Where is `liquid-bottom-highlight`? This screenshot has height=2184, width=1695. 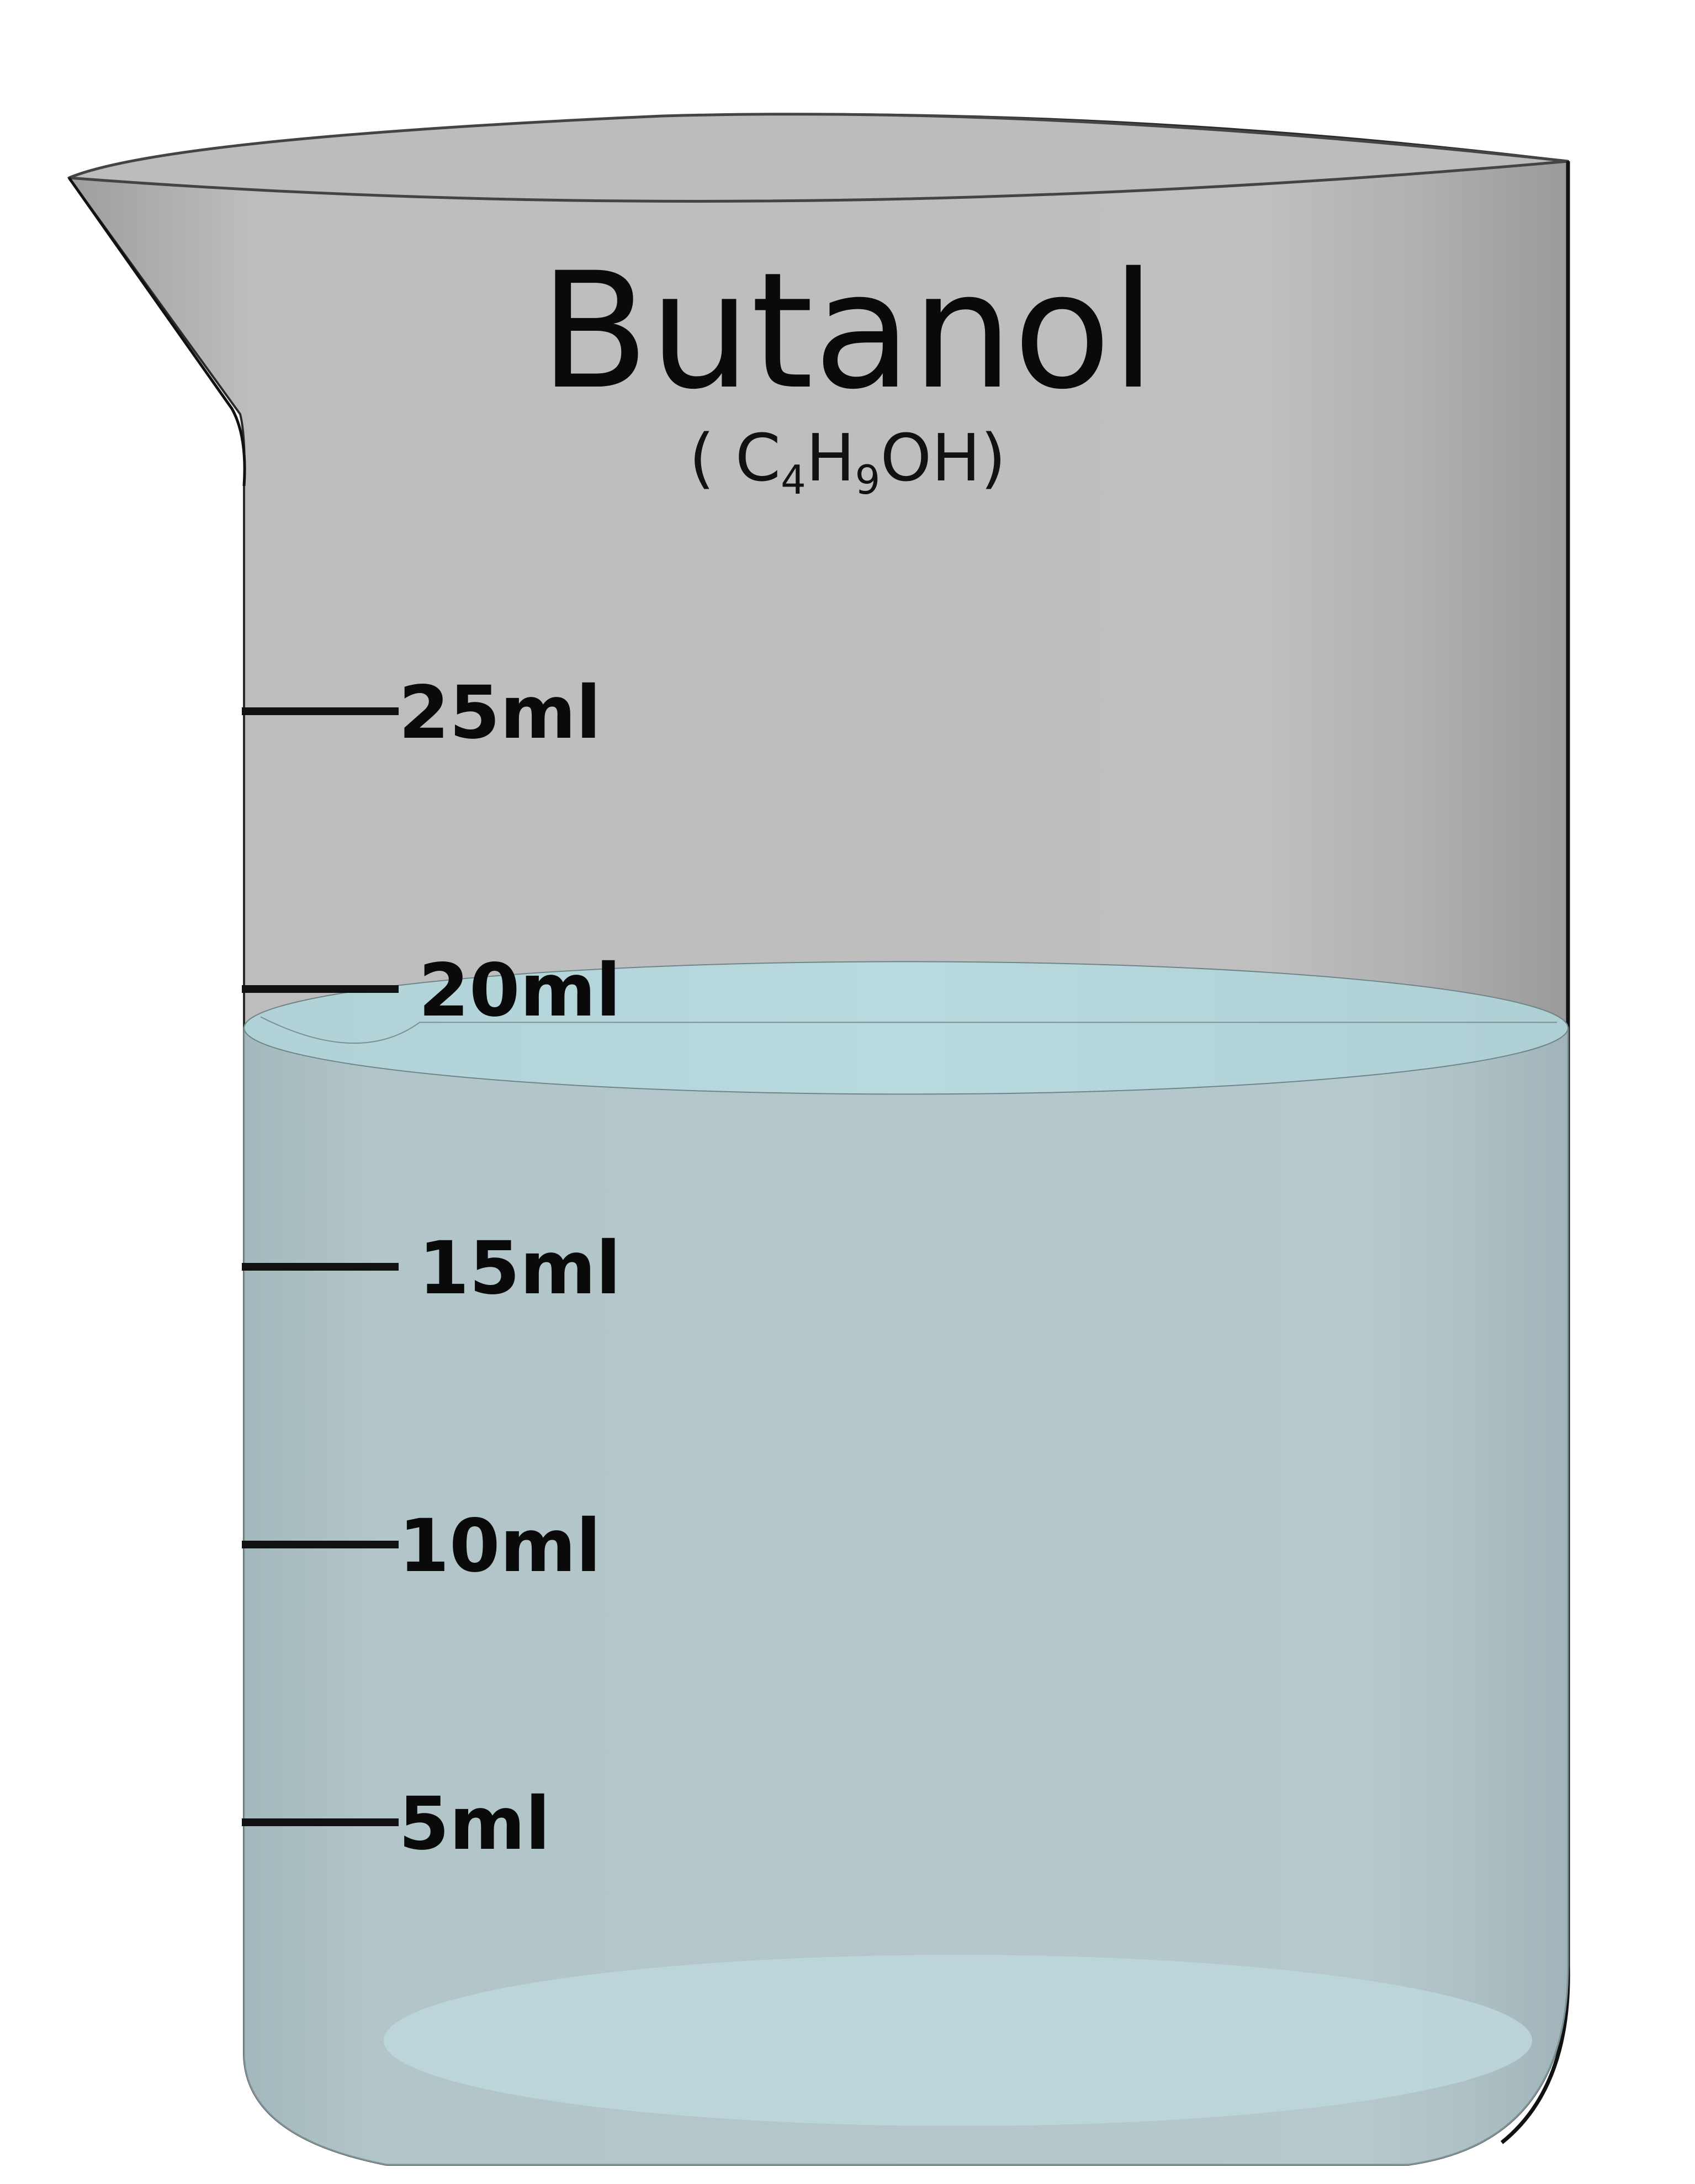 liquid-bottom-highlight is located at coordinates (958, 2040).